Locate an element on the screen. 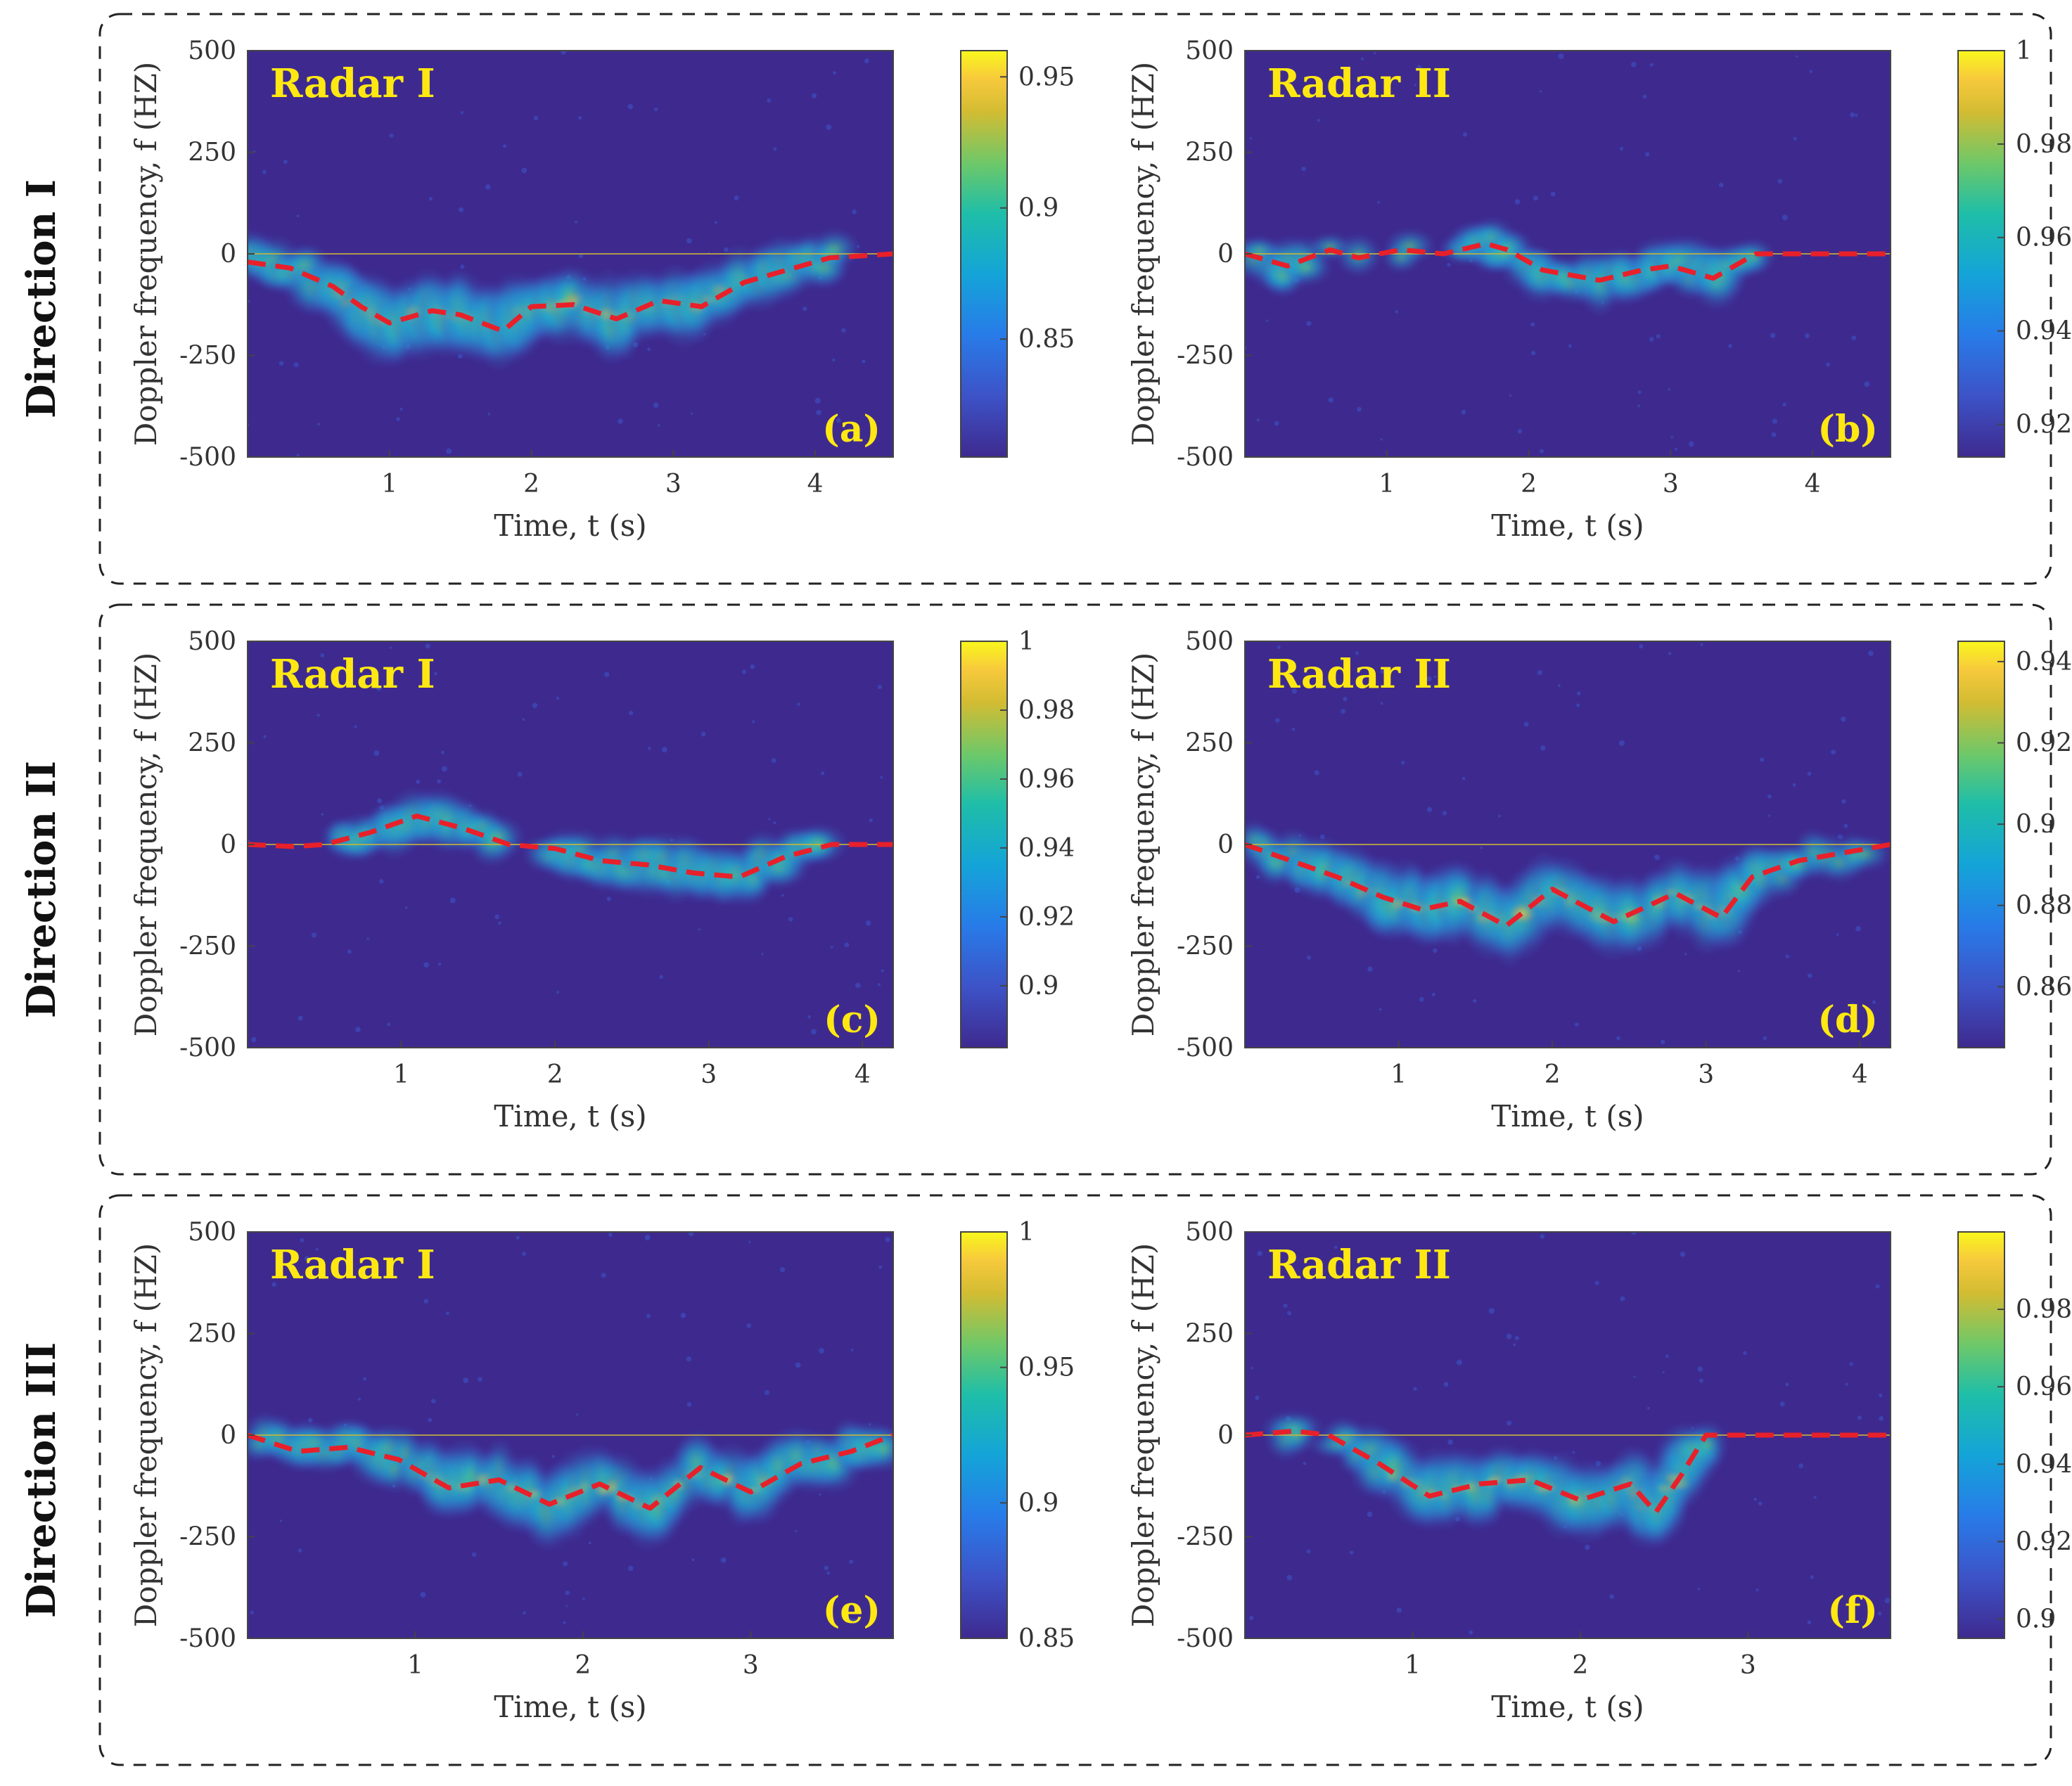 The height and width of the screenshot is (1786, 2072). y-tick-label: 250 is located at coordinates (212, 743).